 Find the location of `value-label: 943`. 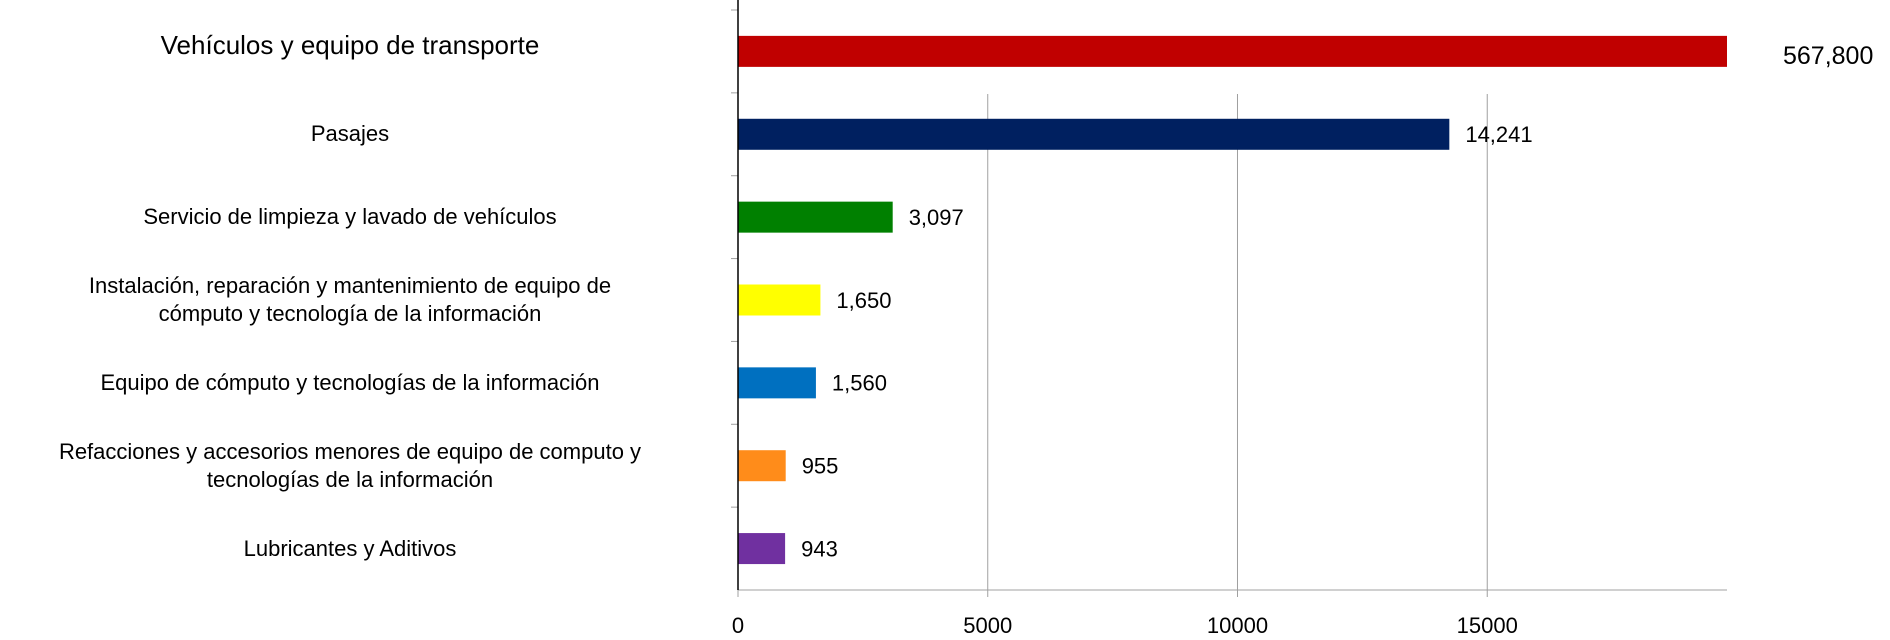

value-label: 943 is located at coordinates (819, 548).